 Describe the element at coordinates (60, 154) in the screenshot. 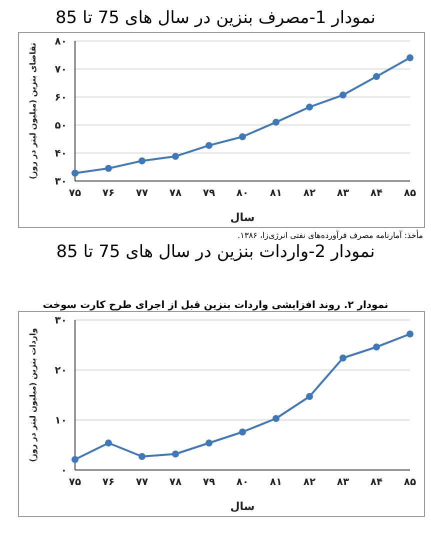

I see `y-tick-label: ۴۰` at that location.